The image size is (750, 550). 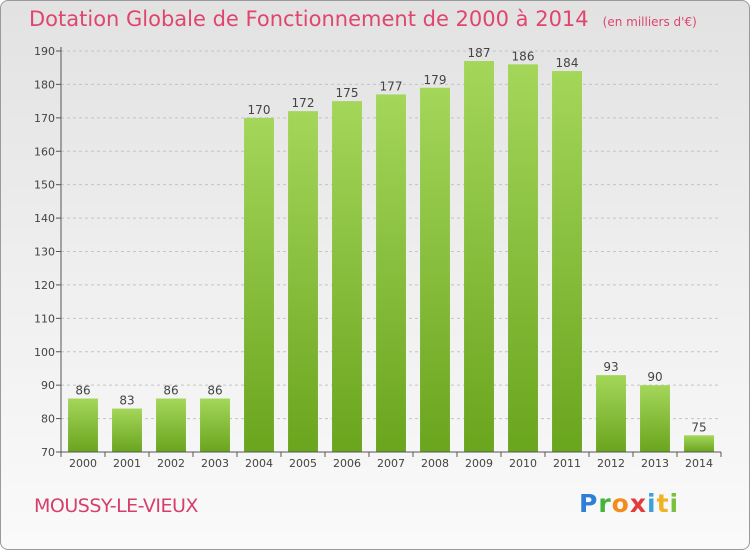 I want to click on x-tick-label: 2006, so click(x=347, y=463).